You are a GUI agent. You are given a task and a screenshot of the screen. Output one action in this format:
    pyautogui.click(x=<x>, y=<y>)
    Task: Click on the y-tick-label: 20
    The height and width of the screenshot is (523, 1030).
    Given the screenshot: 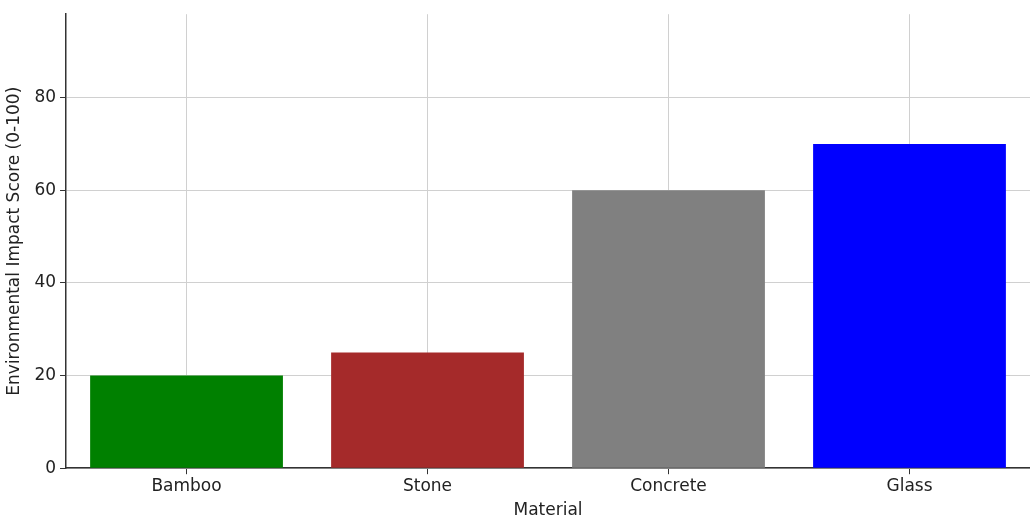 What is the action you would take?
    pyautogui.click(x=45, y=373)
    